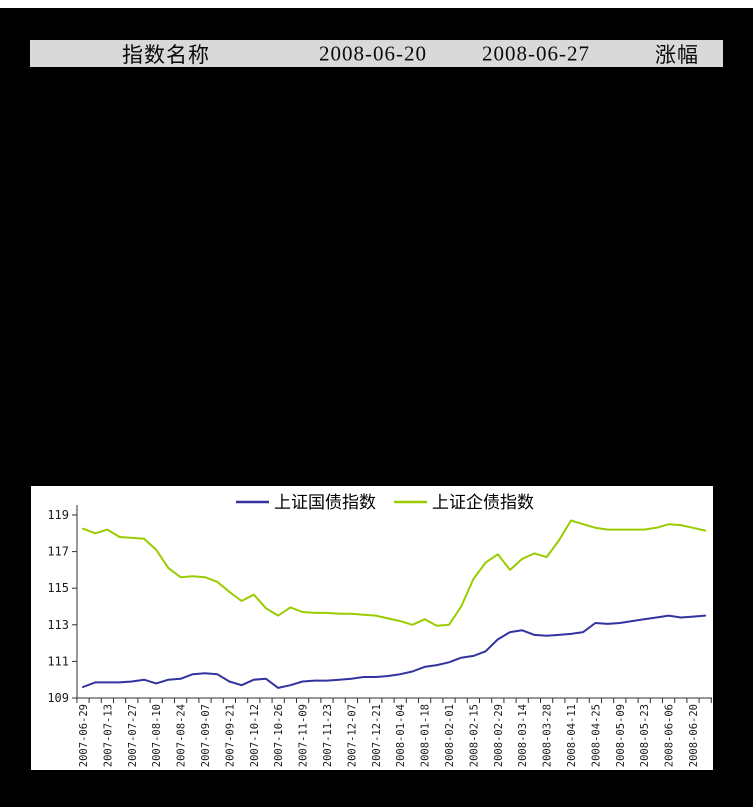 This screenshot has height=807, width=753. Describe the element at coordinates (58, 515) in the screenshot. I see `y-tick-label: 119` at that location.